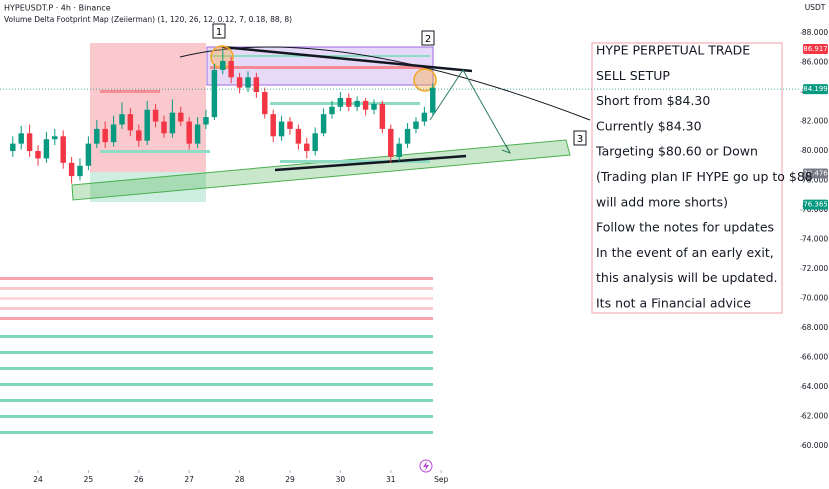  I want to click on x-tick-label: Sep, so click(441, 479).